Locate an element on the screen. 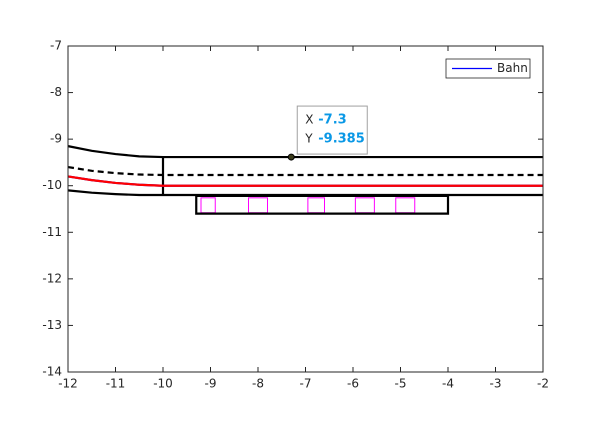 The image size is (600, 434). datatip-box is located at coordinates (332, 130).